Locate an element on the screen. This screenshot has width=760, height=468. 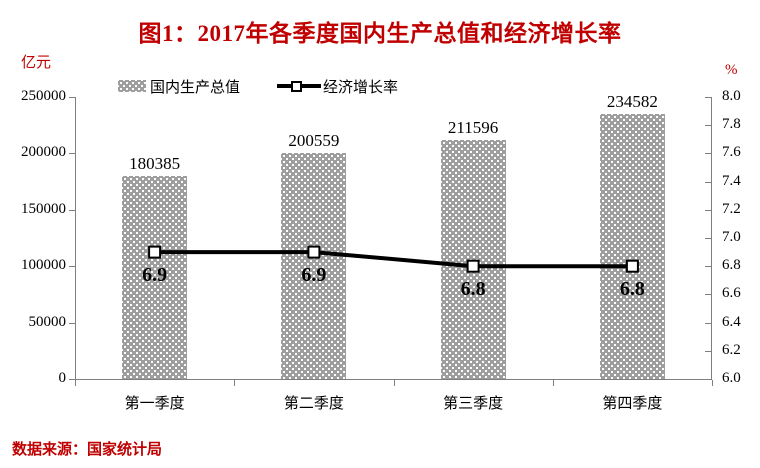
bar-value-label: 180385 is located at coordinates (155, 163).